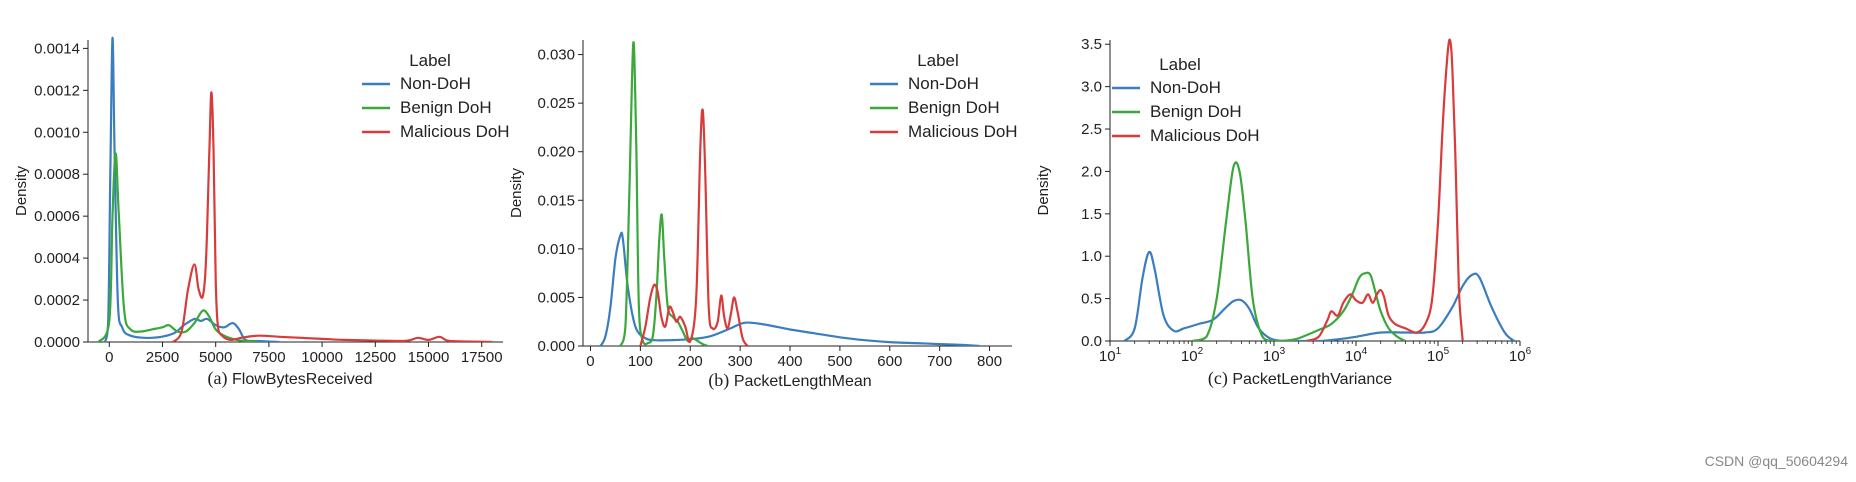  I want to click on y-tick-label: 0.015, so click(556, 200).